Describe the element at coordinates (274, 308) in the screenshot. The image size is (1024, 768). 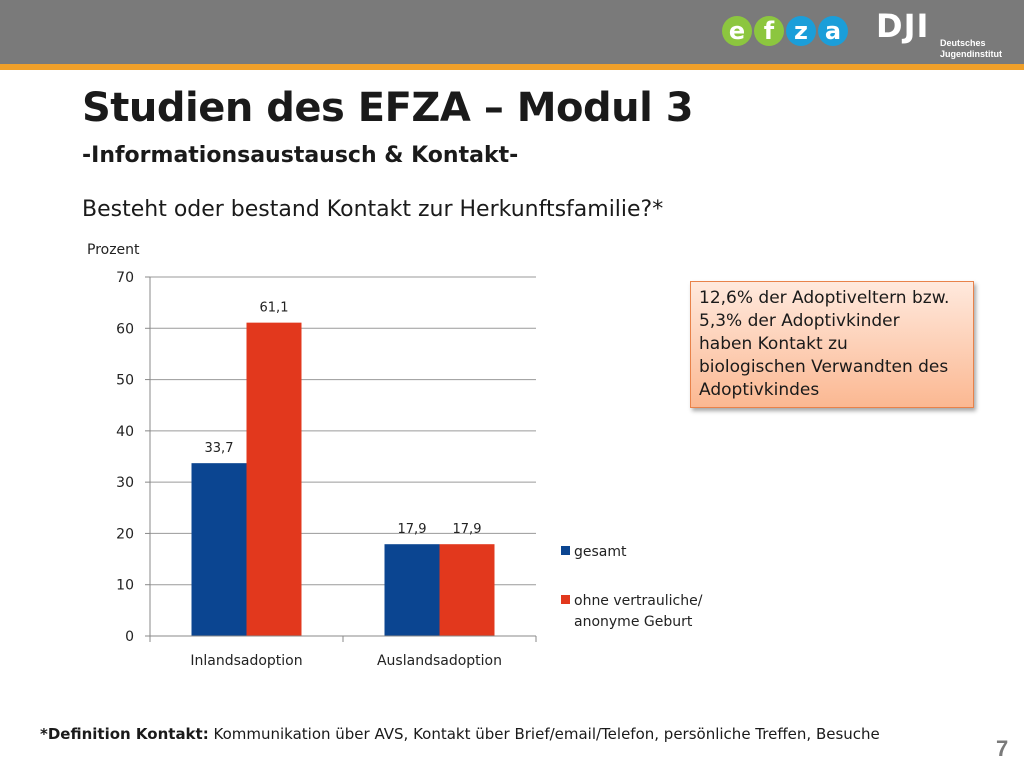
I see `data-label: 61,1` at that location.